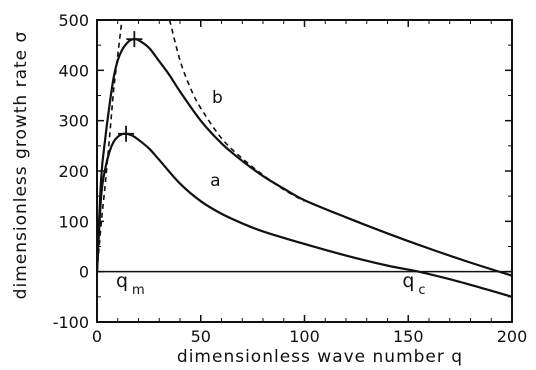 Image resolution: width=536 pixels, height=370 pixels. What do you see at coordinates (408, 281) in the screenshot?
I see `annotation-qc: q` at bounding box center [408, 281].